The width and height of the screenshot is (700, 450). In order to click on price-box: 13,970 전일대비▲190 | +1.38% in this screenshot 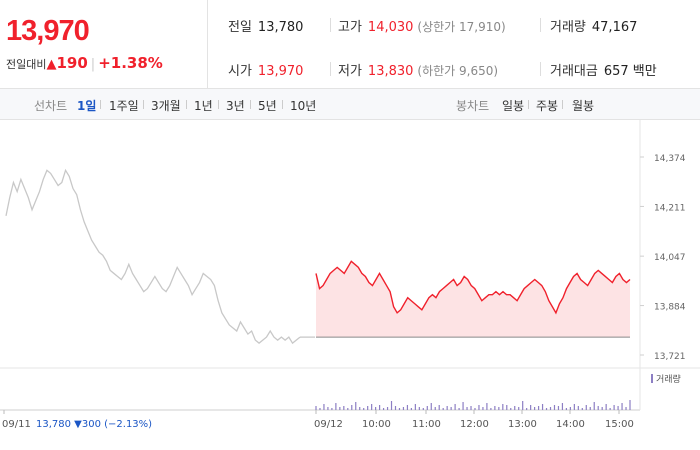, I will do `click(104, 44)`.